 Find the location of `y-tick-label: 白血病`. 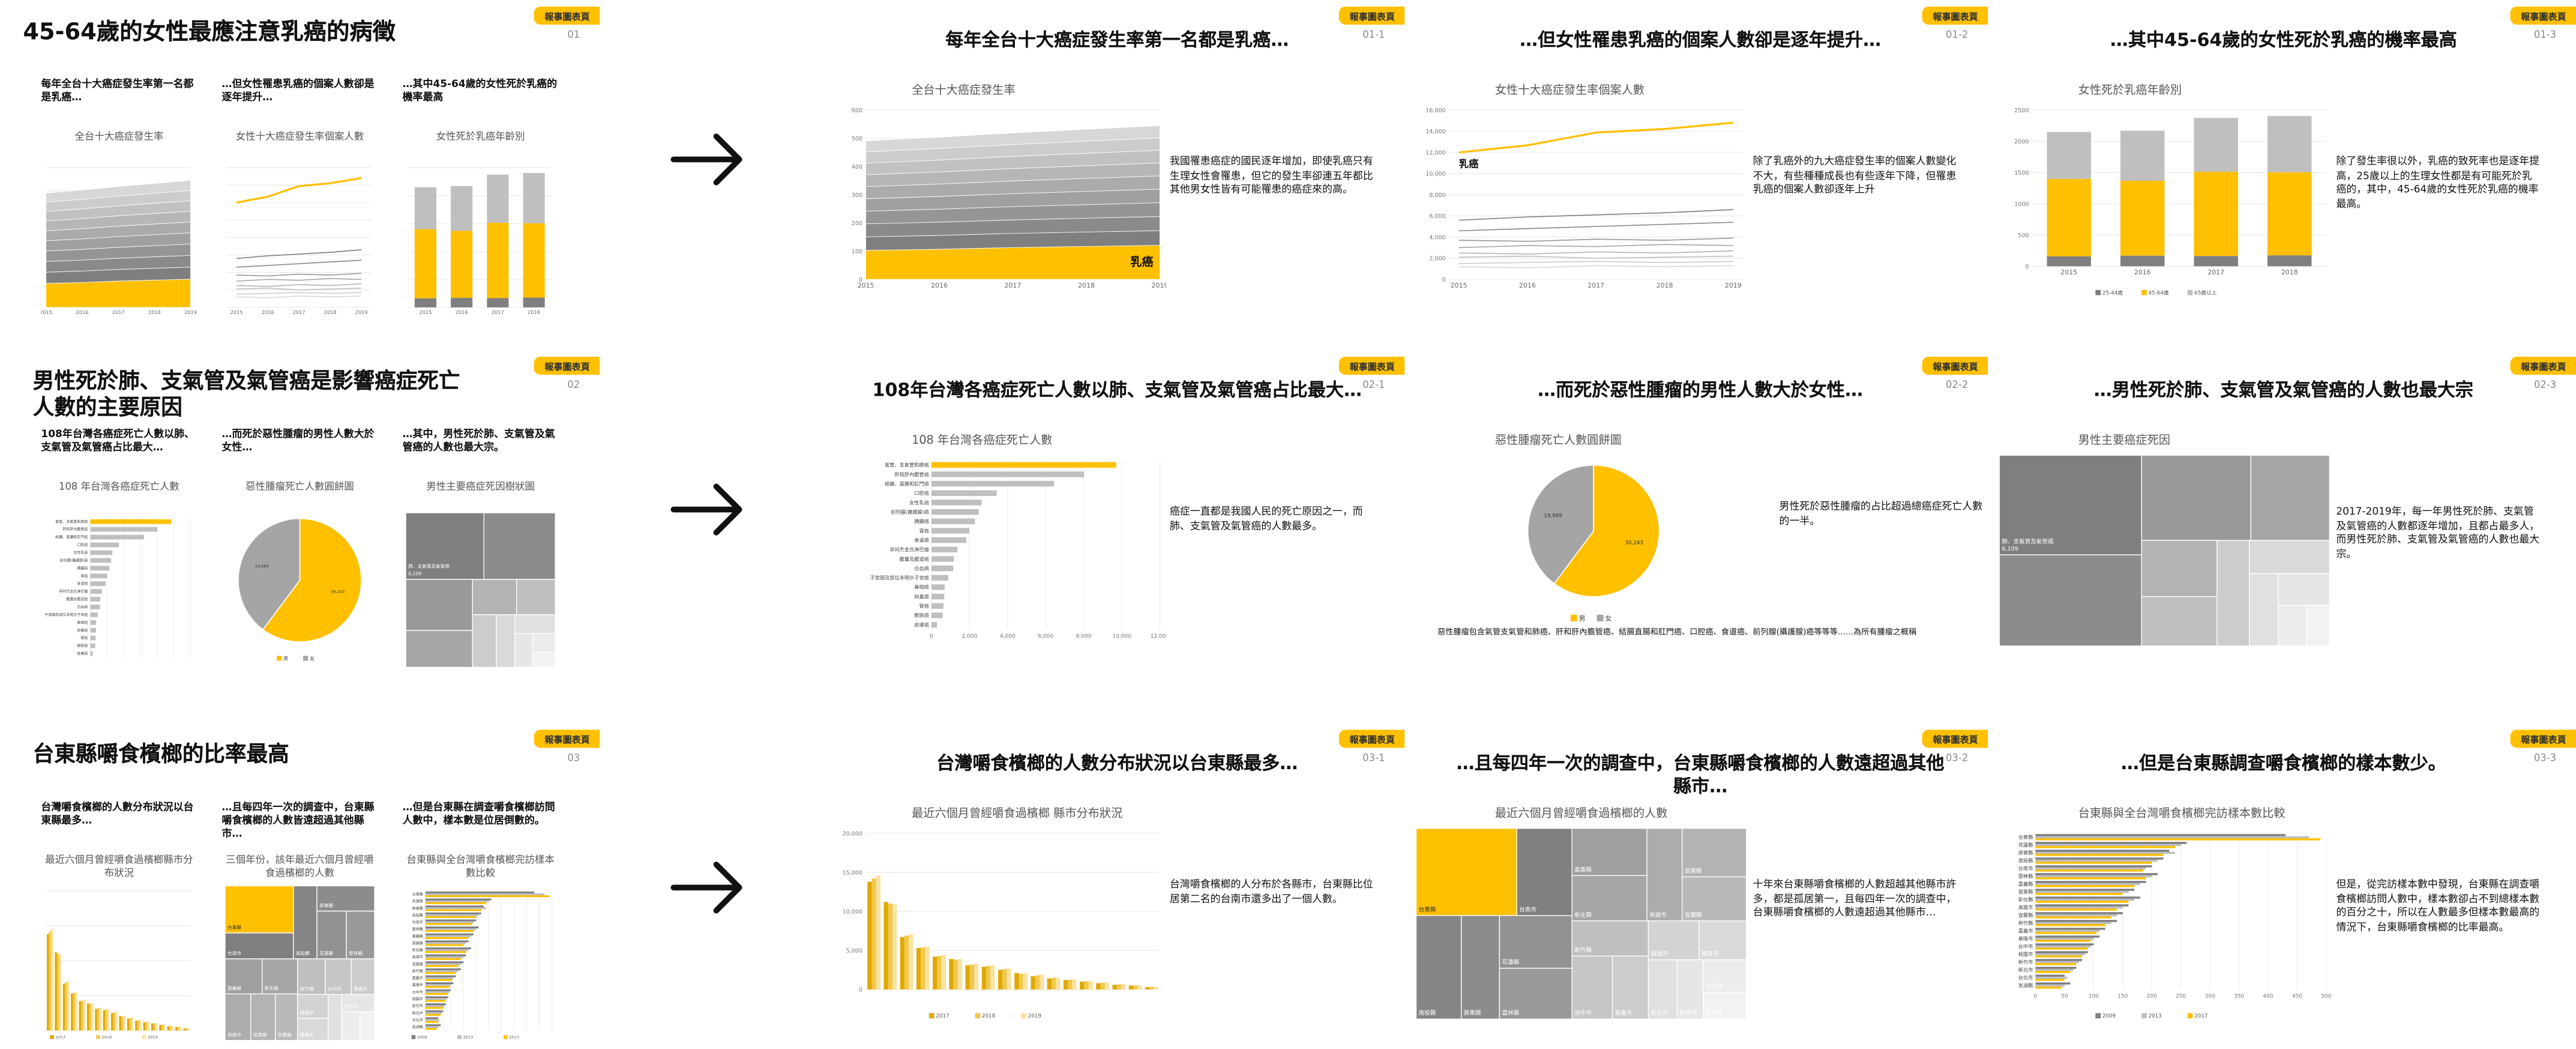

y-tick-label: 白血病 is located at coordinates (82, 607).